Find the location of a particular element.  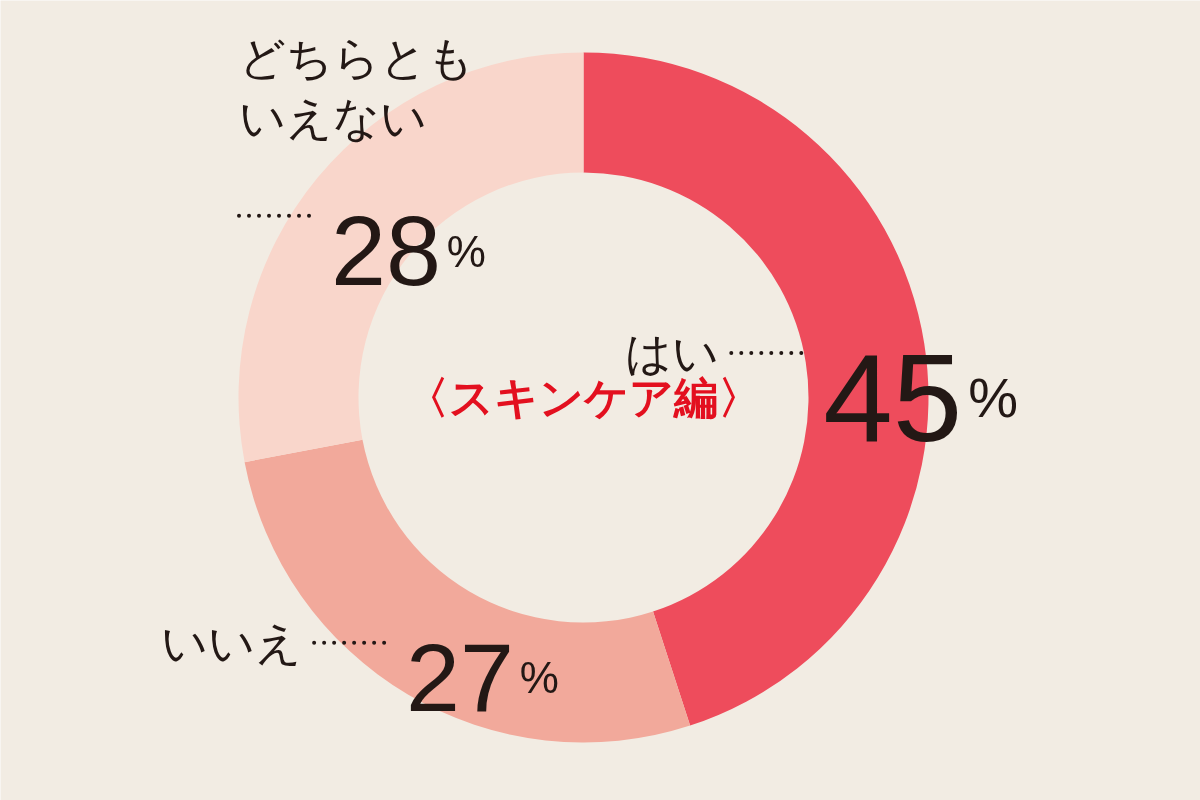

slice-label: いいえ is located at coordinates (232, 642).